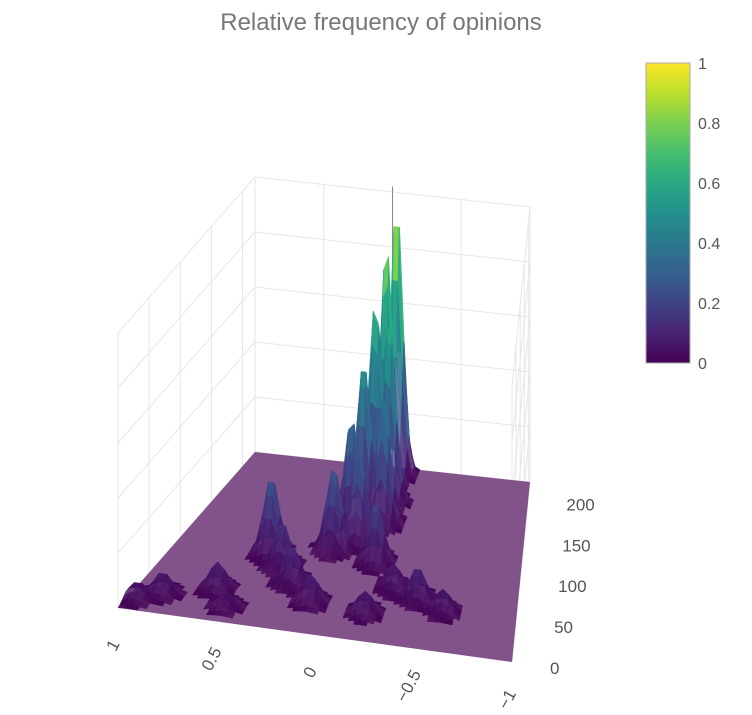 This screenshot has width=752, height=715. Describe the element at coordinates (702, 64) in the screenshot. I see `colorbar-tick-label: 1` at that location.